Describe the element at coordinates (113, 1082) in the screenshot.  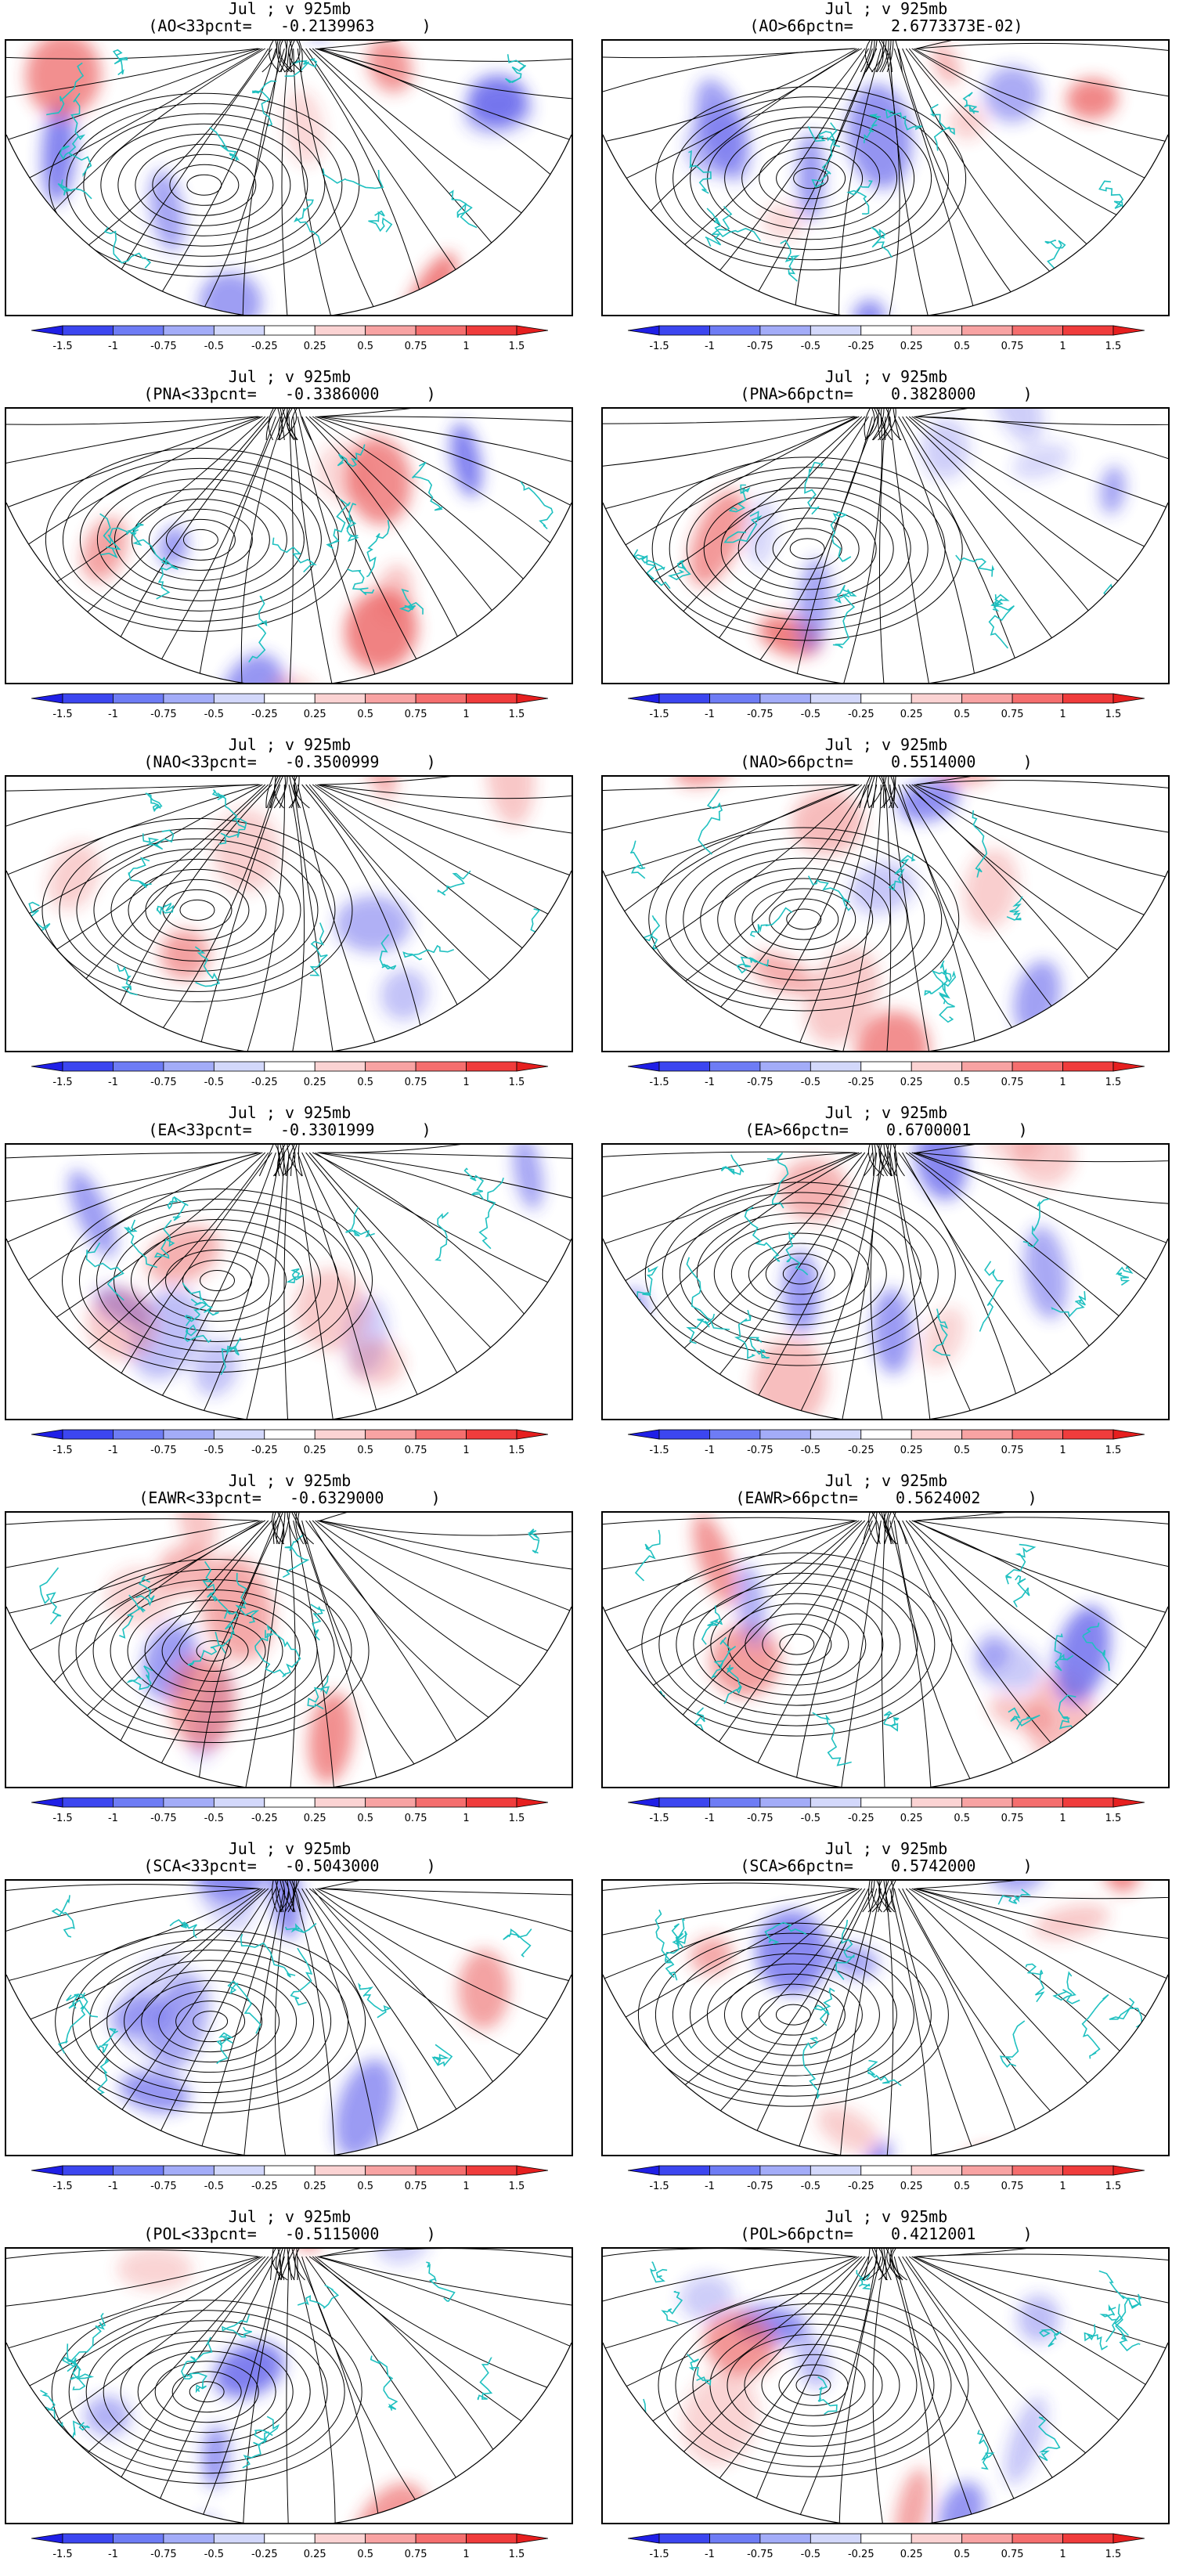
I see `colorbar-tick-label: -1` at that location.